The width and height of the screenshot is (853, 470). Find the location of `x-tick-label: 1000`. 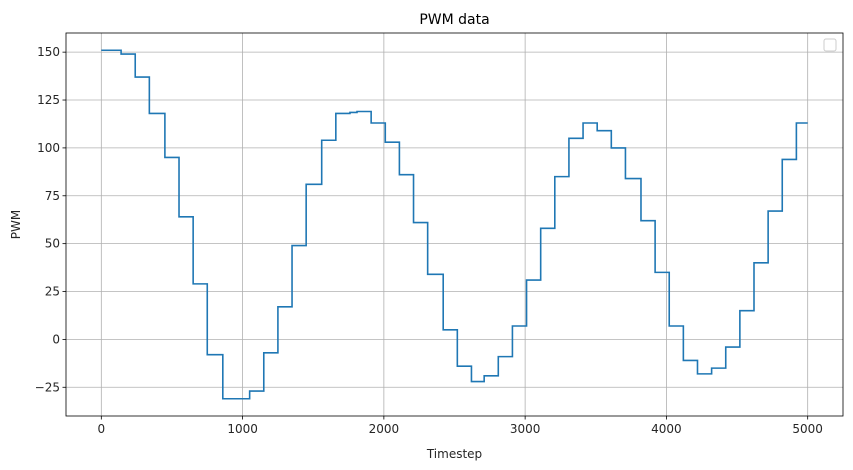

x-tick-label: 1000 is located at coordinates (242, 429).